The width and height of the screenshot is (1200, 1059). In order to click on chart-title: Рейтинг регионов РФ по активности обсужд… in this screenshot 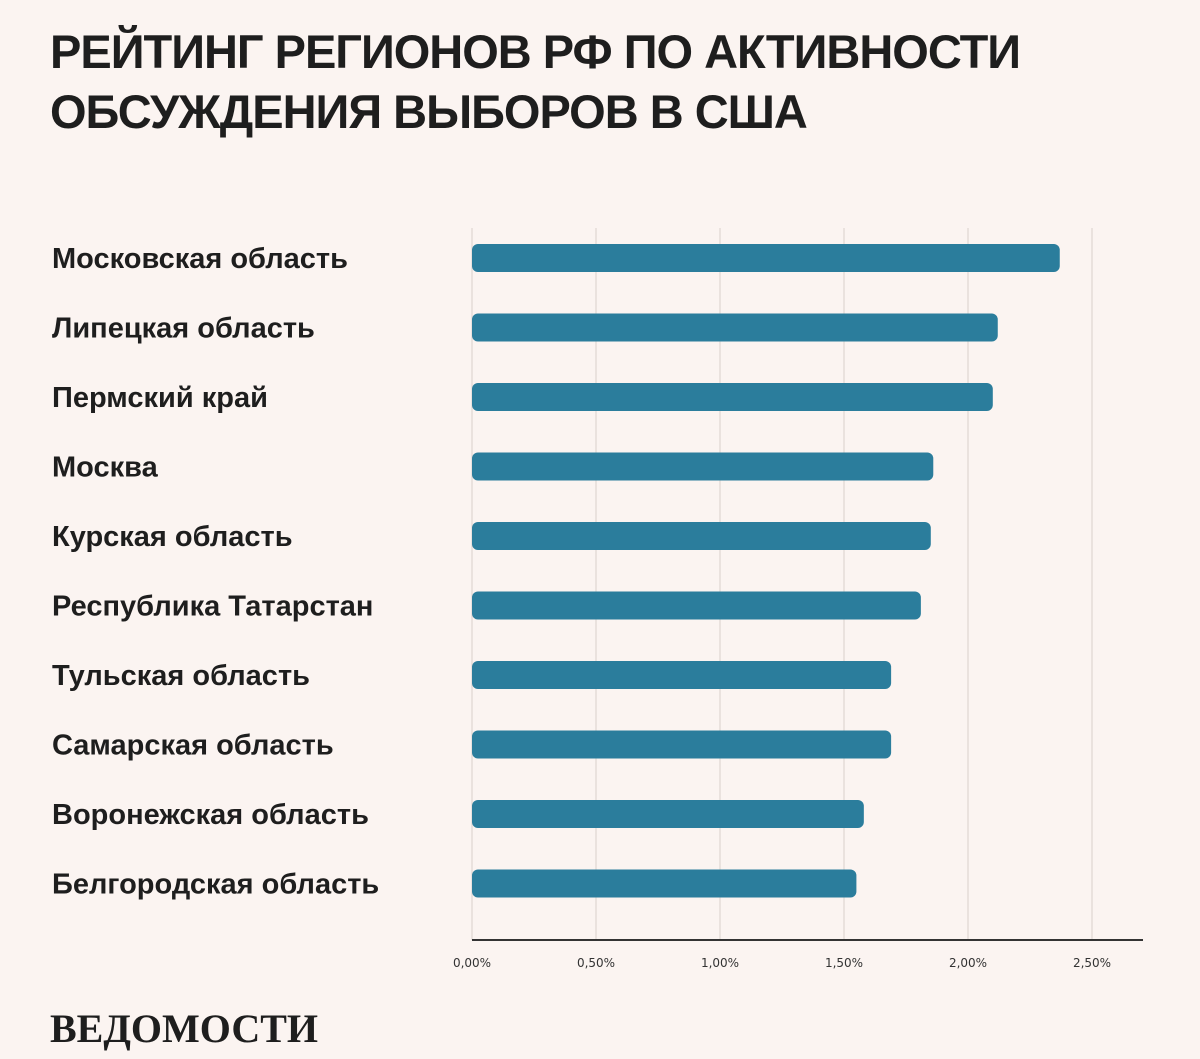, I will do `click(535, 81)`.